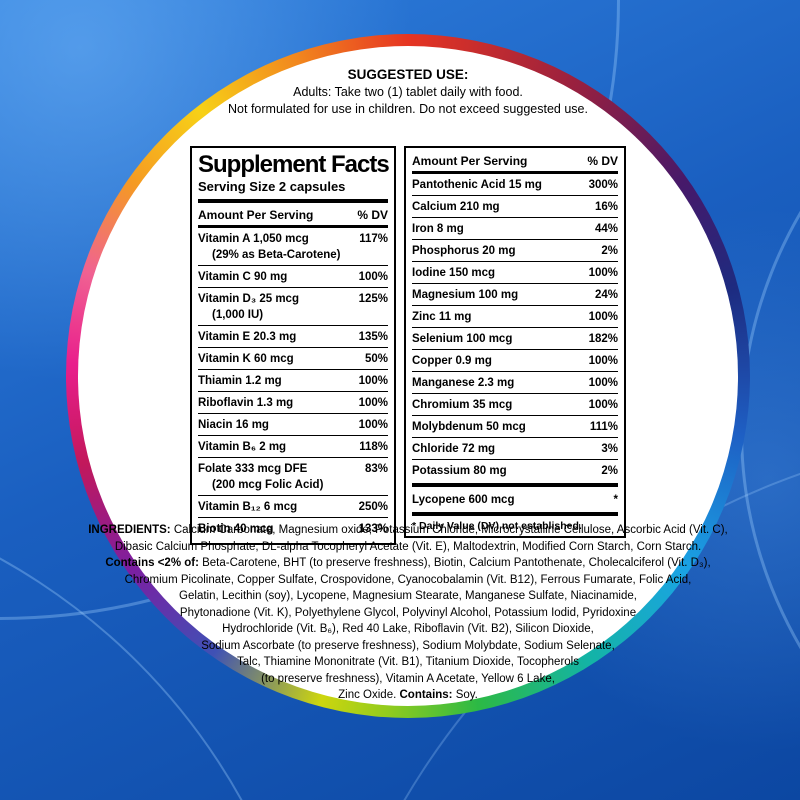 The height and width of the screenshot is (800, 800). I want to click on nutrient-name: Selenium 100 mcg, so click(462, 339).